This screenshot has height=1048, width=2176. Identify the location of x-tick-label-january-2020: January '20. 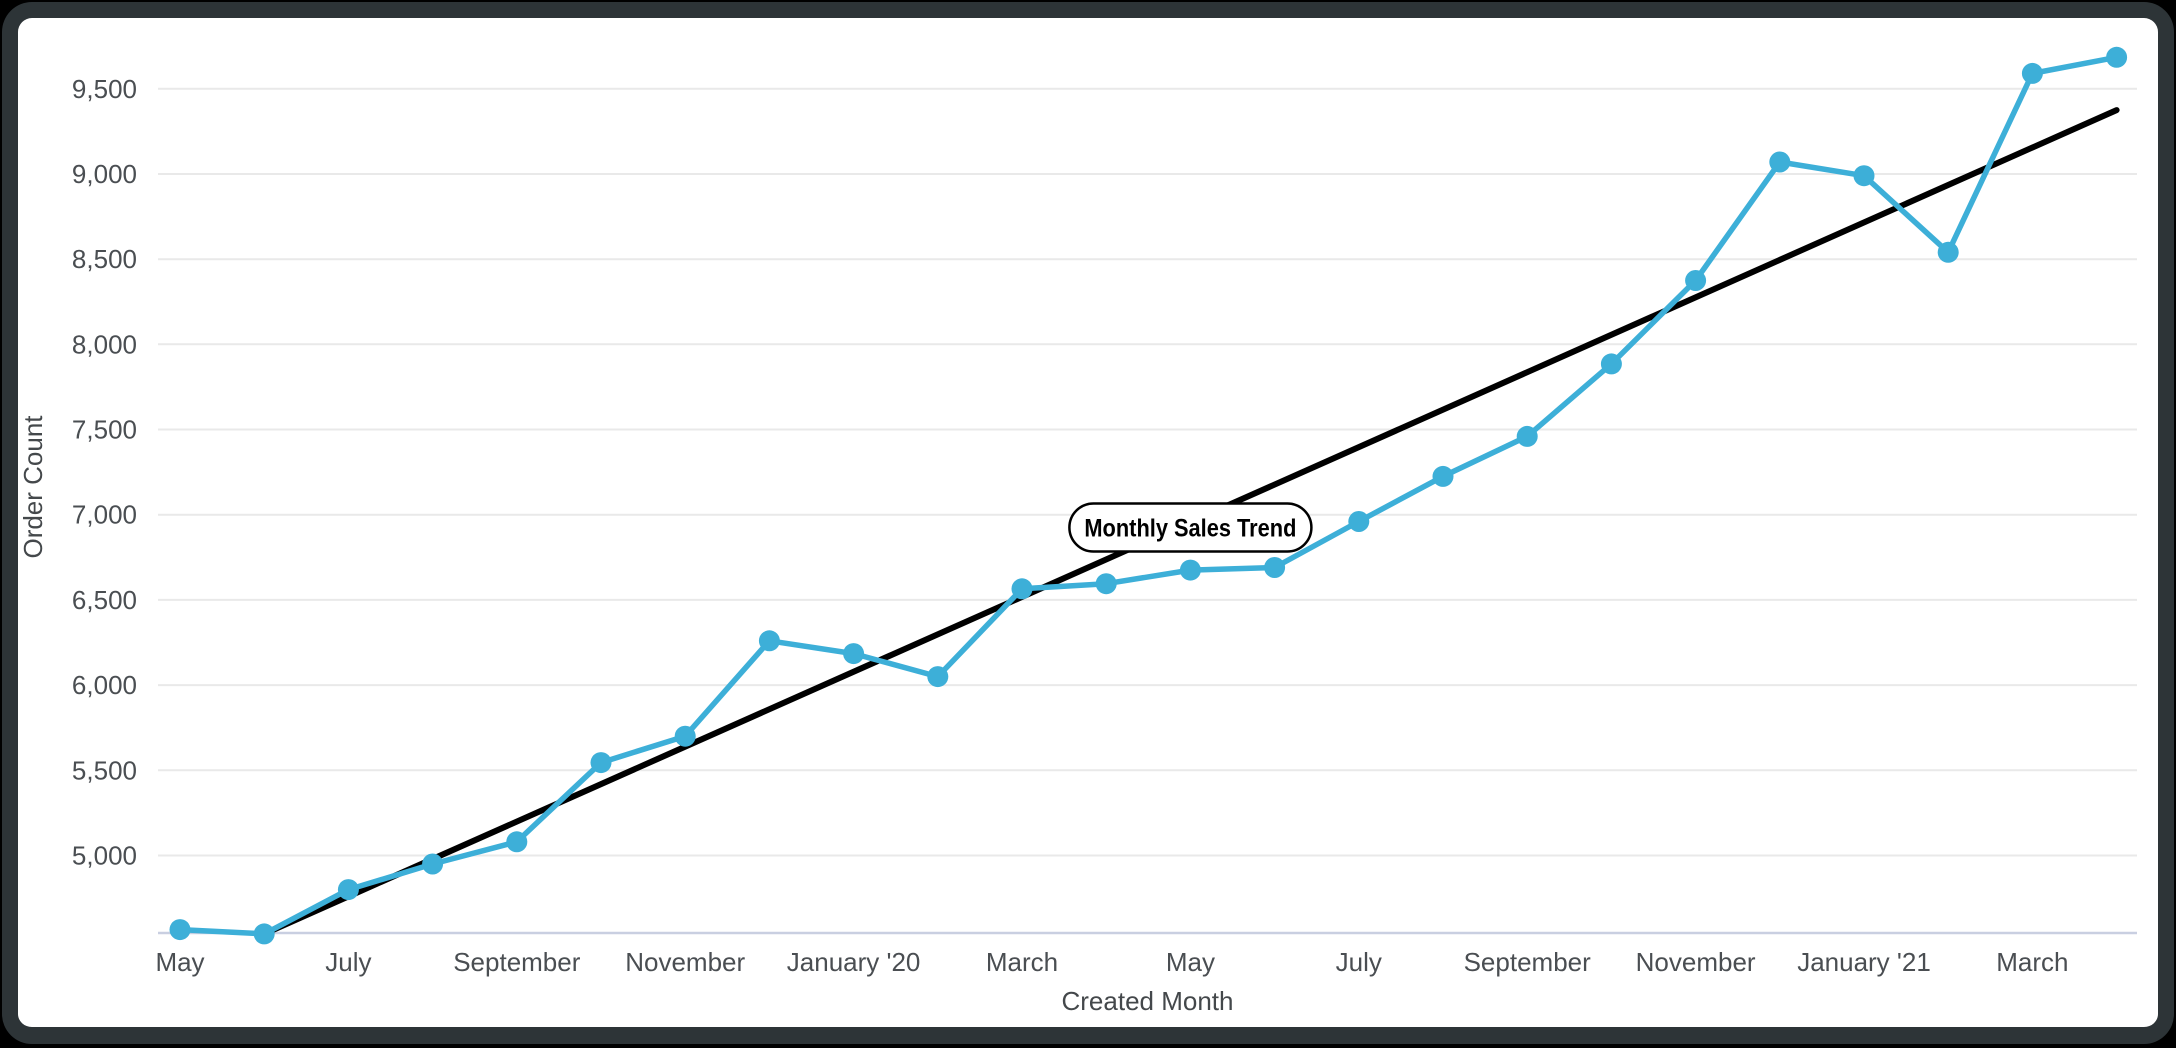
(854, 962).